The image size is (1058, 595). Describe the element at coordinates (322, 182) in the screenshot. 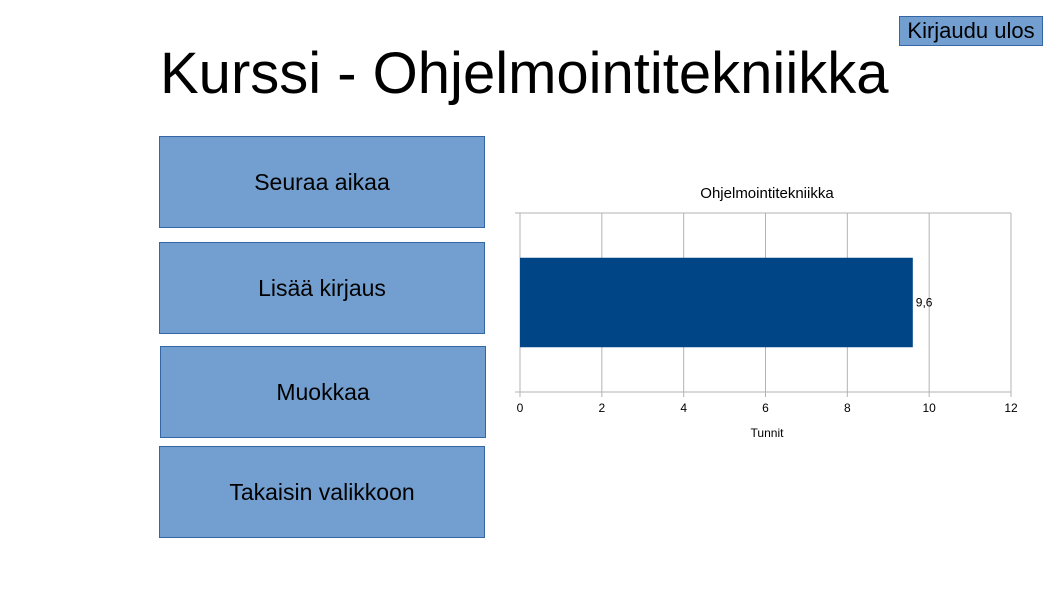

I see `track-time-button: Seuraa aikaa` at that location.